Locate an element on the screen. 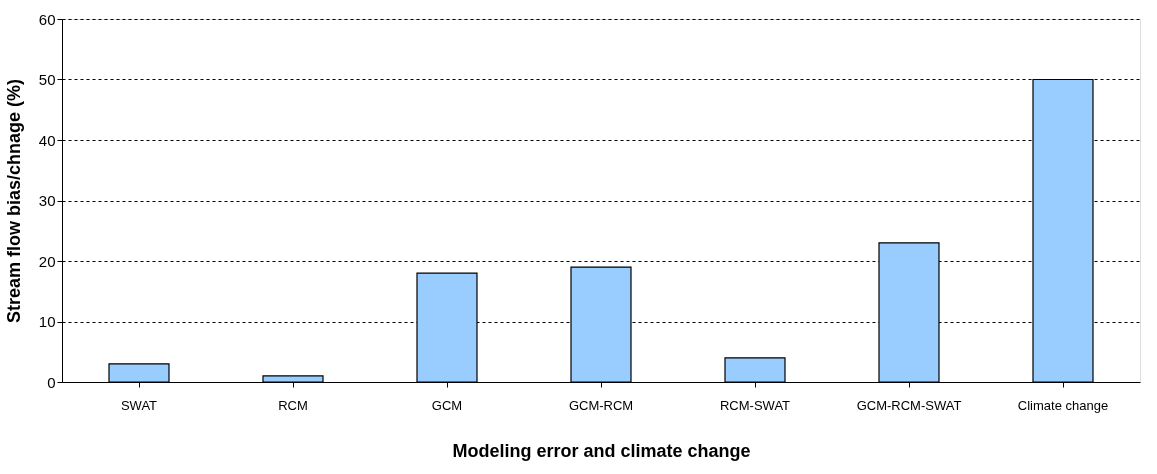 The height and width of the screenshot is (474, 1157). x-tick-label: GCM is located at coordinates (447, 405).